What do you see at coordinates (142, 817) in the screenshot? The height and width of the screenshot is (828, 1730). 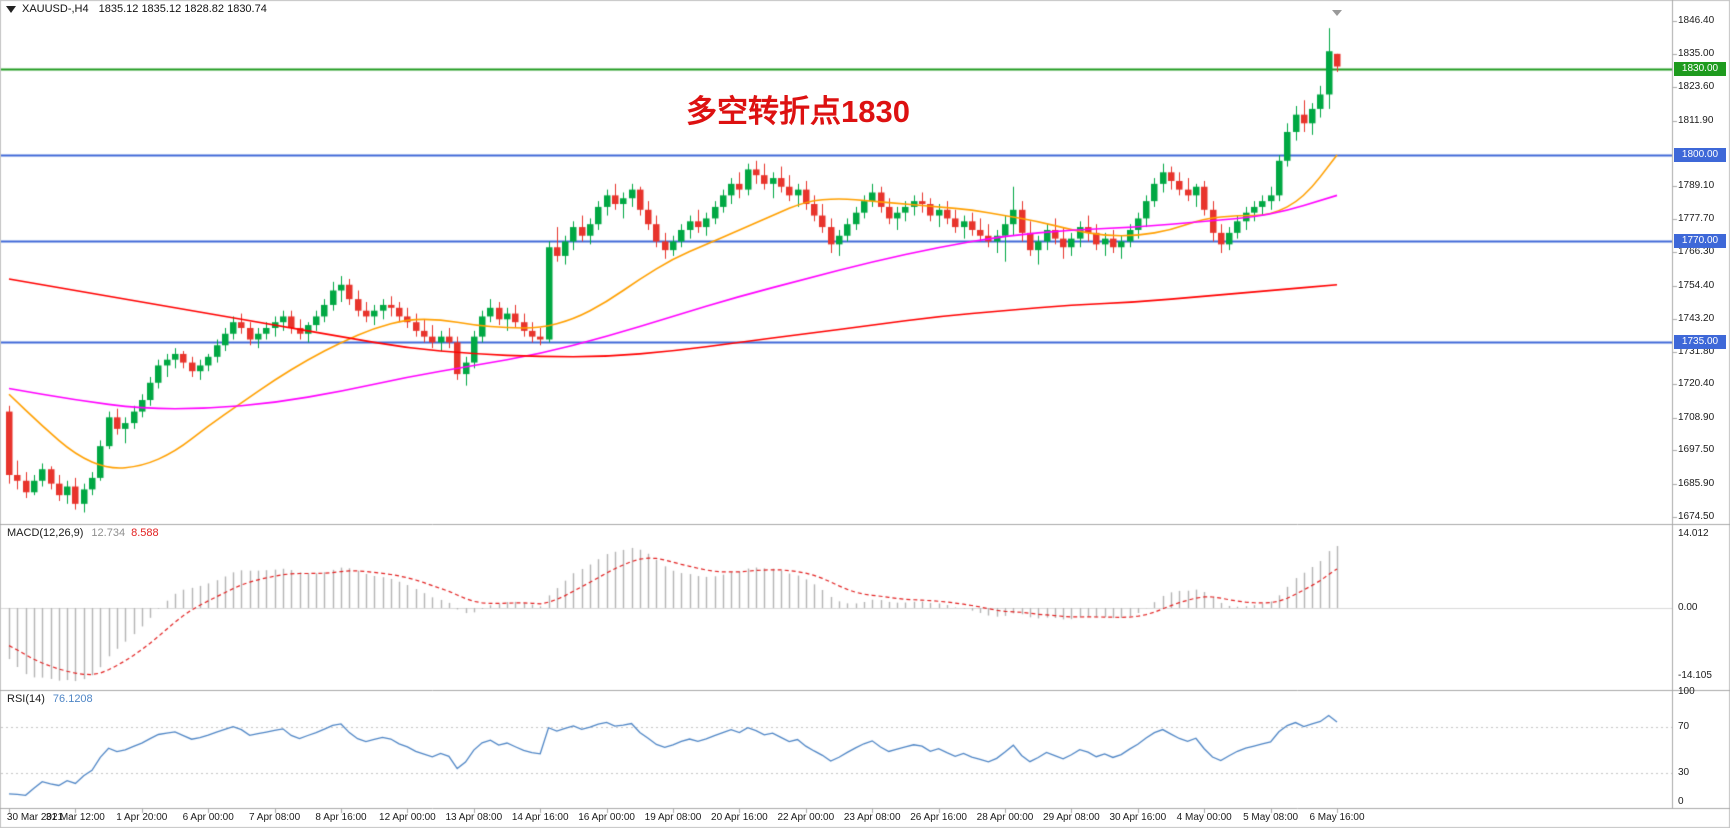 I see `time-axis-label: 1 Apr 20:00` at bounding box center [142, 817].